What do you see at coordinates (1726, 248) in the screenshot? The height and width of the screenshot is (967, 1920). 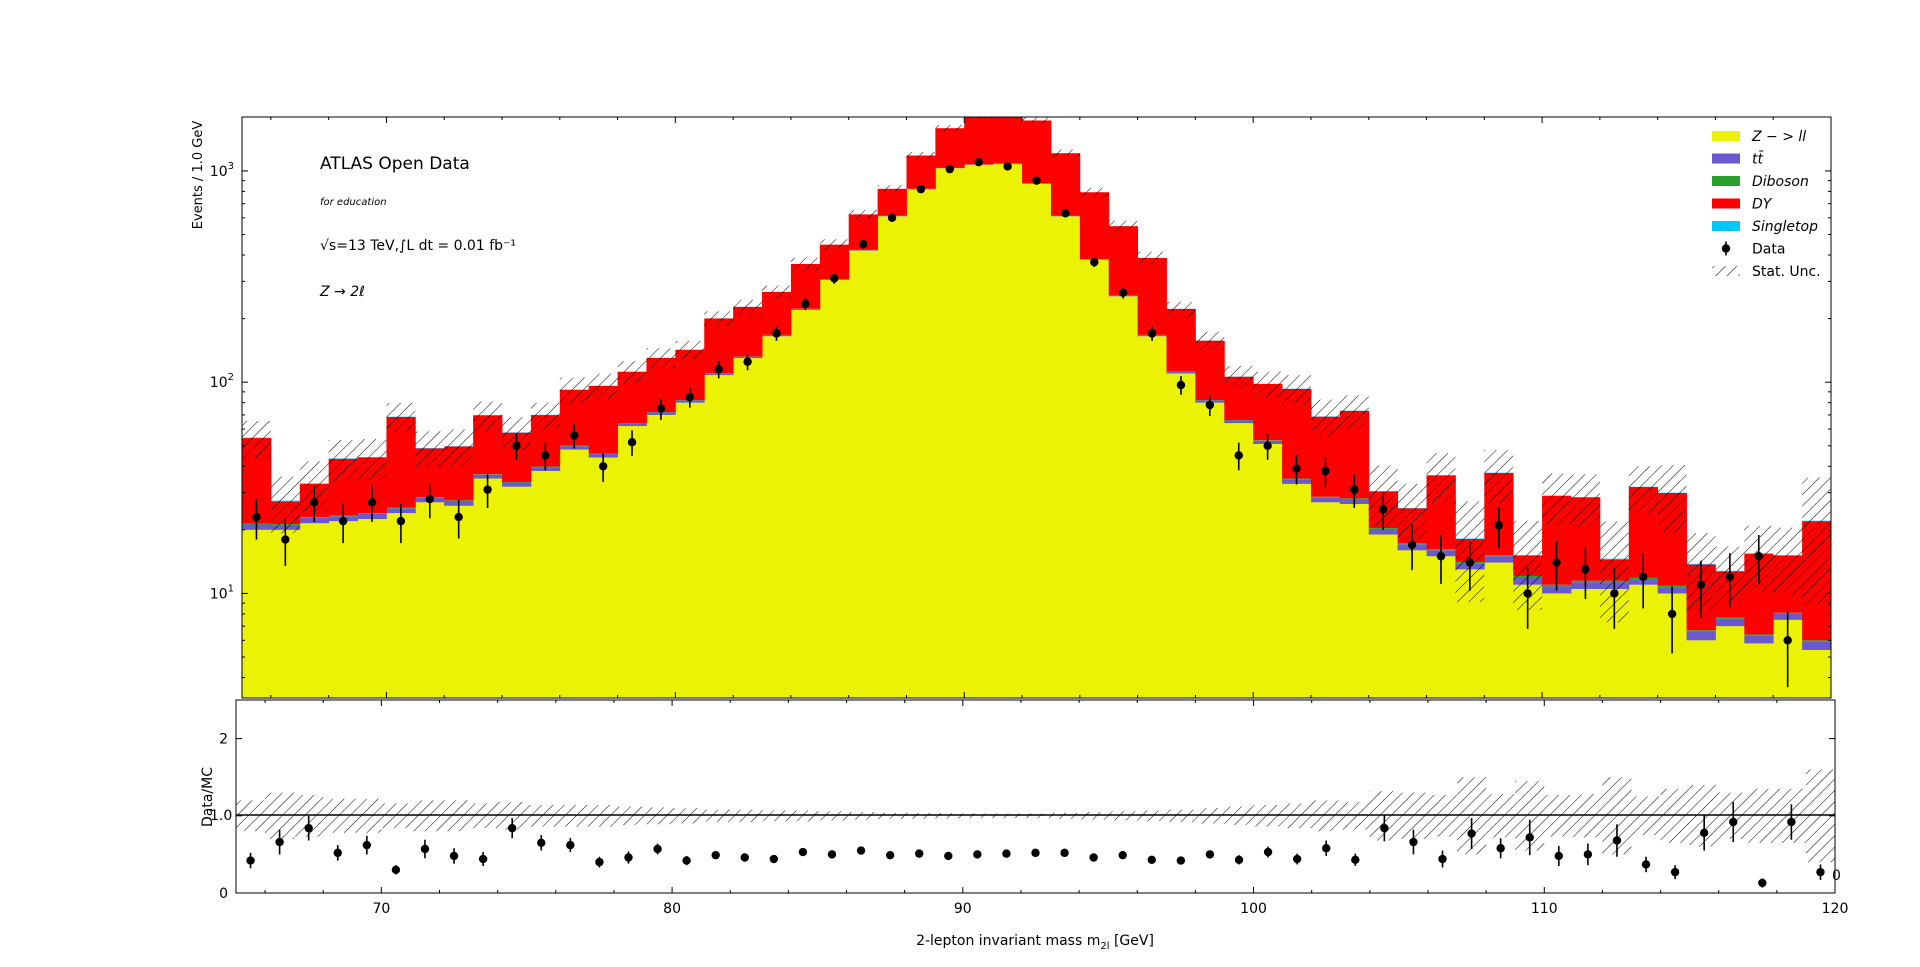 I see `legend-marker` at bounding box center [1726, 248].